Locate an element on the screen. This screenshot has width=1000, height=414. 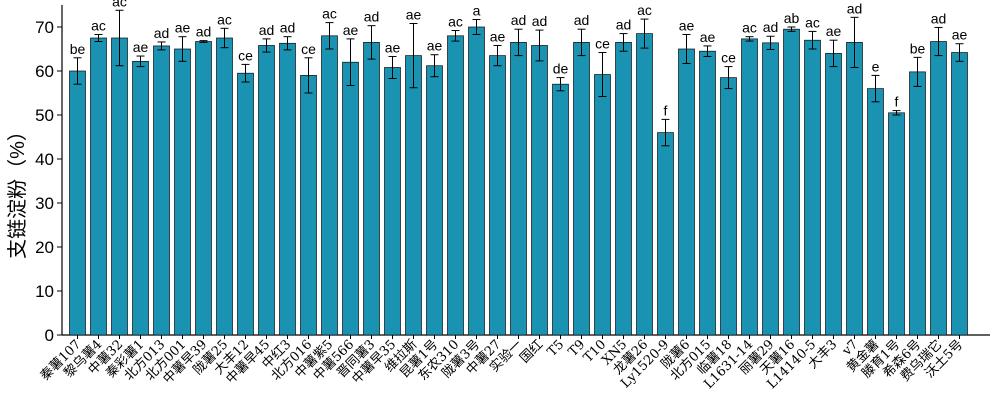
y-tick-label: 40 is located at coordinates (44, 159).